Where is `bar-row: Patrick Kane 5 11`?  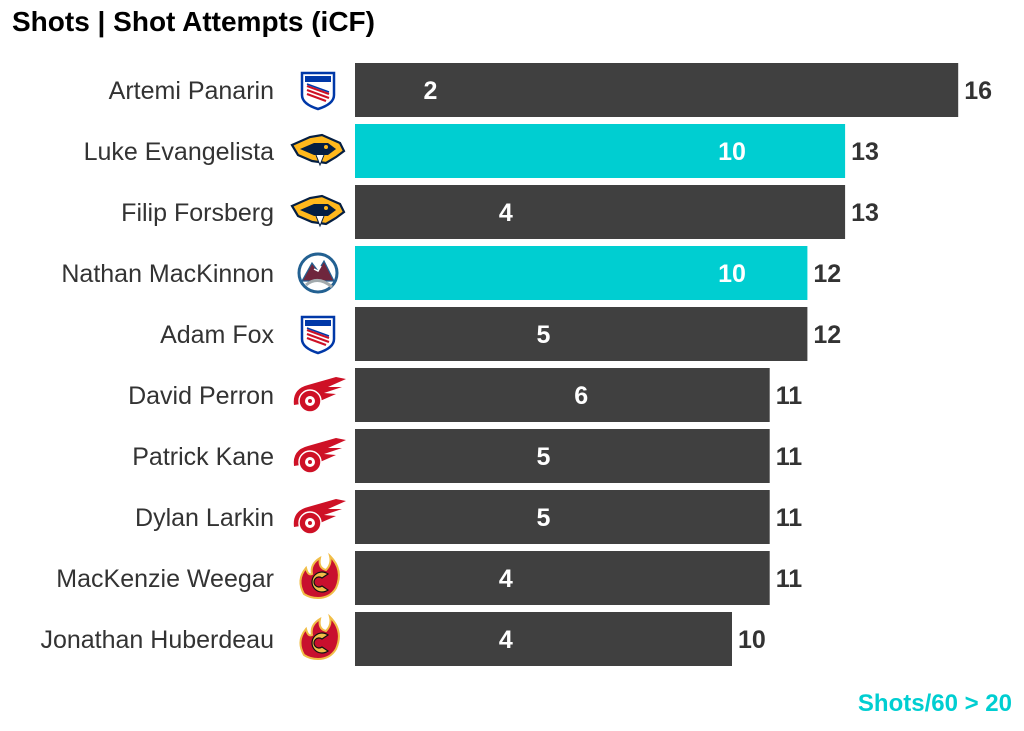 bar-row: Patrick Kane 5 11 is located at coordinates (467, 456).